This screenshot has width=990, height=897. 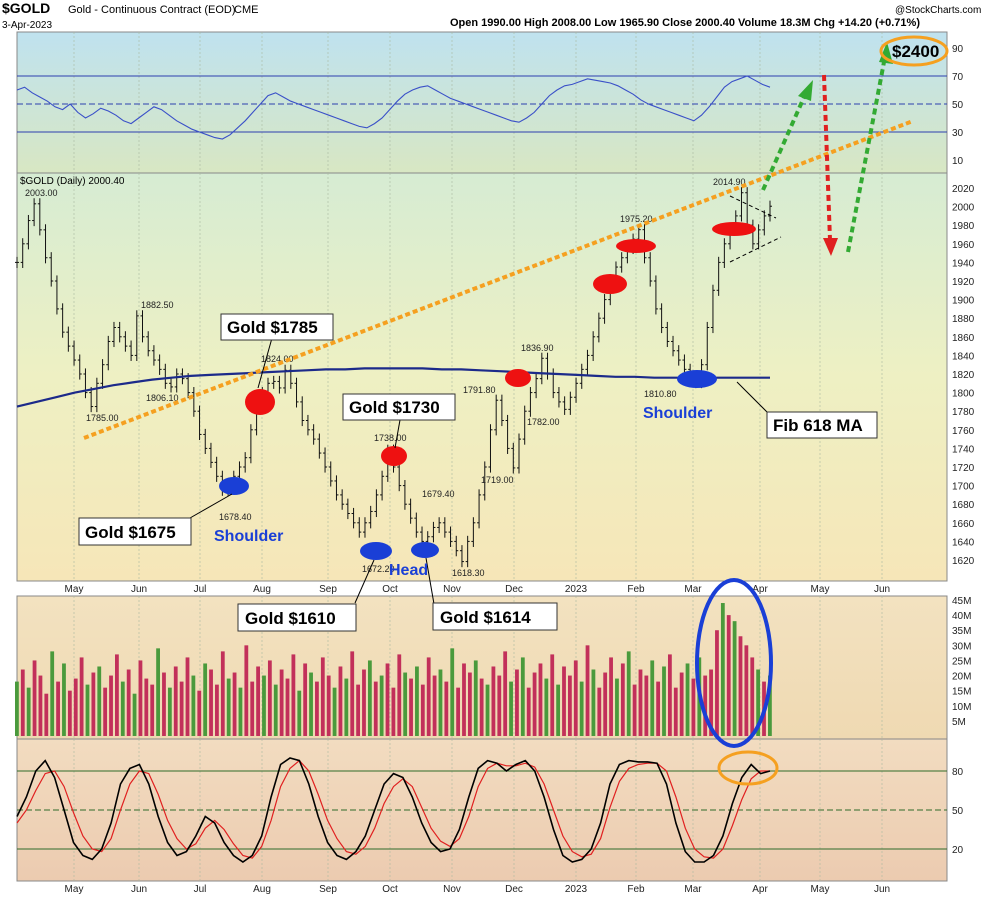 What do you see at coordinates (26, 8) in the screenshot?
I see `symbol: $GOLD` at bounding box center [26, 8].